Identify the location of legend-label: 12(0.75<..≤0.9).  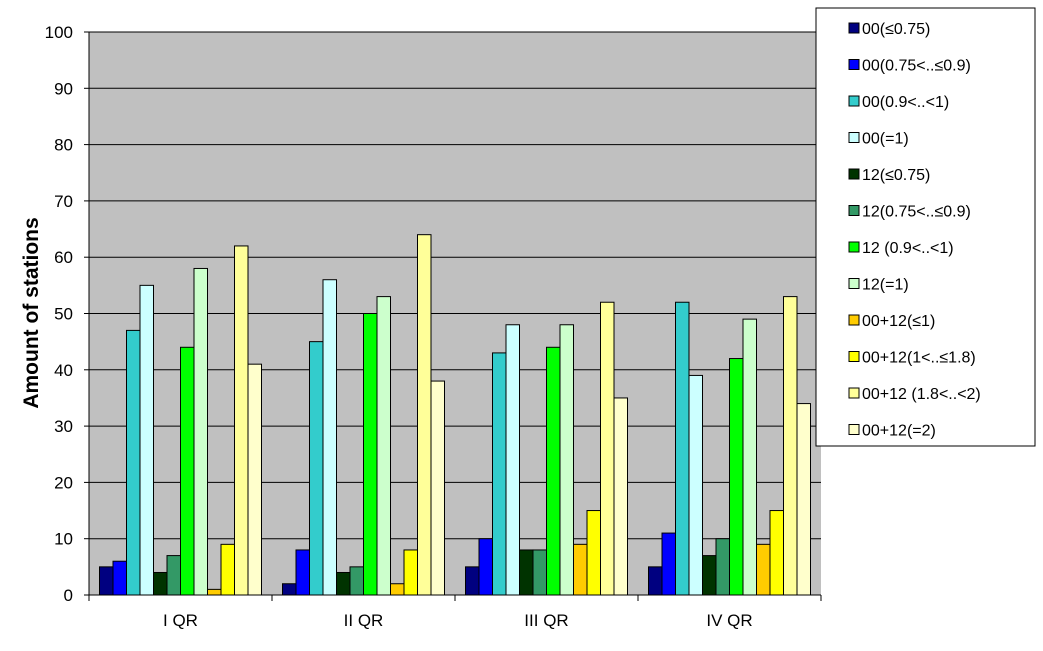
(916, 212).